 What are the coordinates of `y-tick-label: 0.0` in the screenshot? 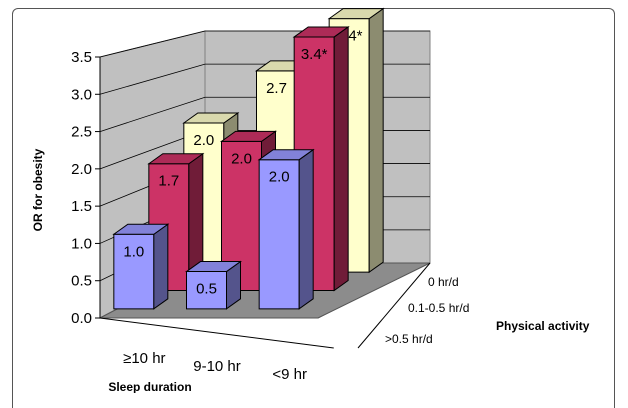 It's located at (81, 318).